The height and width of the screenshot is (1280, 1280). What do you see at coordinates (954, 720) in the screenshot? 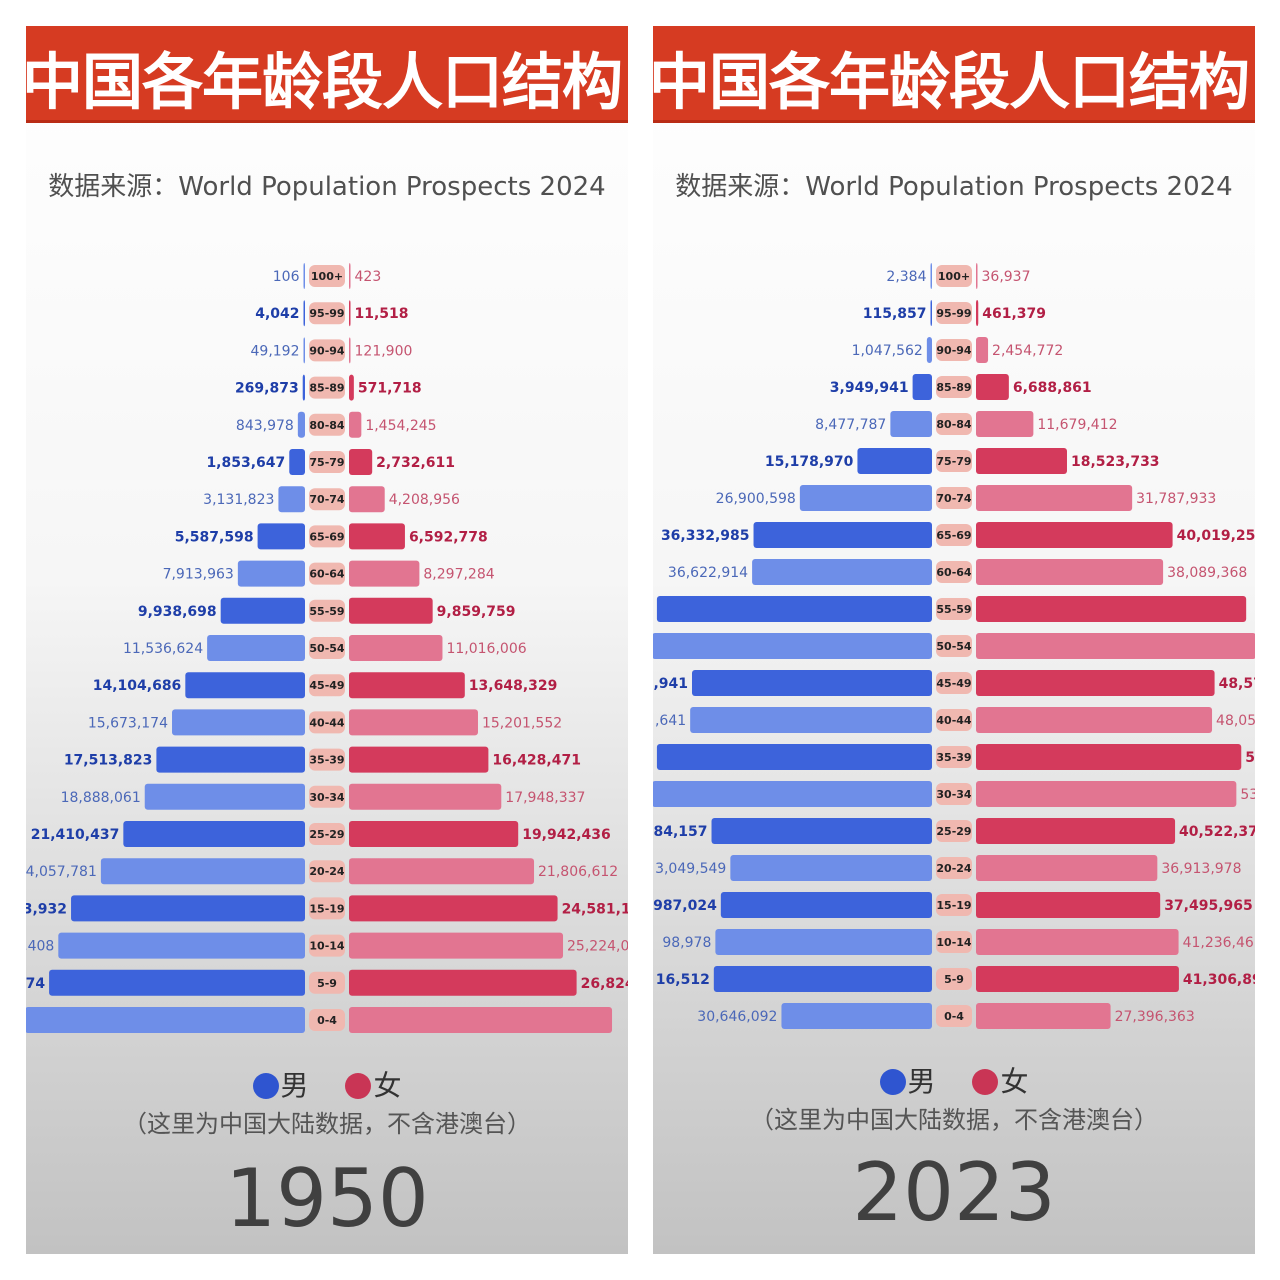
I see `age-group-label: 40-44` at bounding box center [954, 720].